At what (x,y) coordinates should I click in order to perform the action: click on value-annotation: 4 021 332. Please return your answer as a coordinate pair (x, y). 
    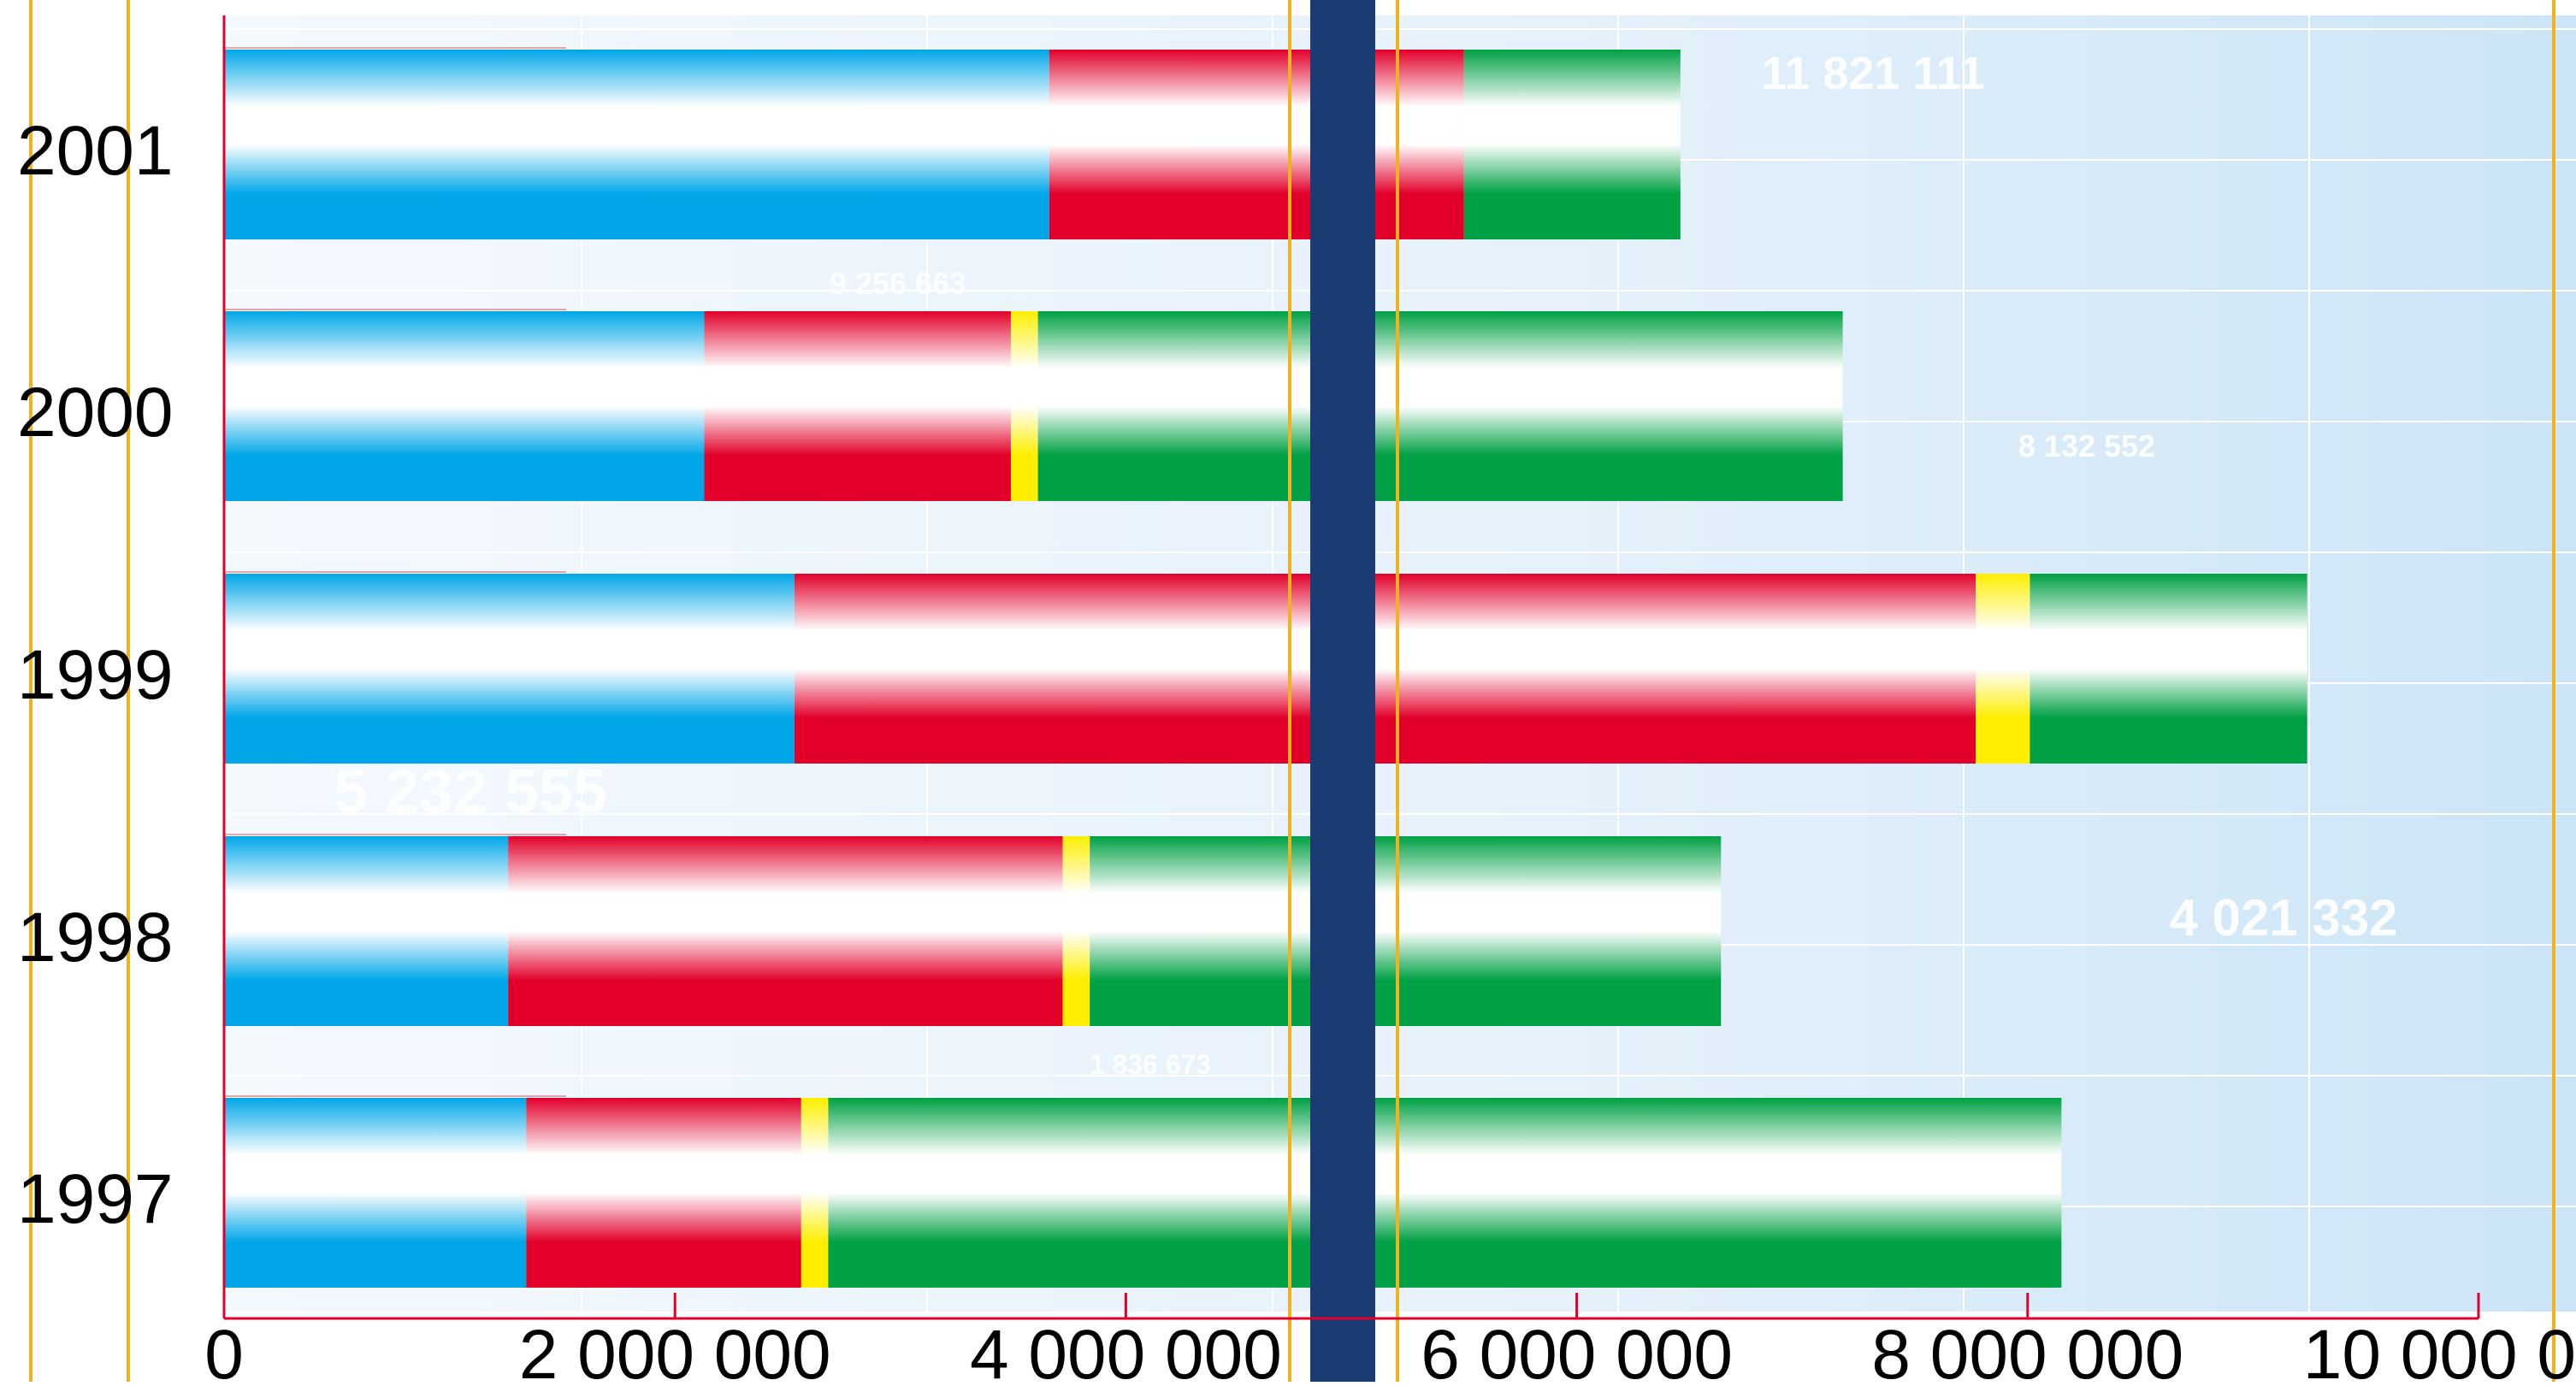
    Looking at the image, I should click on (2284, 918).